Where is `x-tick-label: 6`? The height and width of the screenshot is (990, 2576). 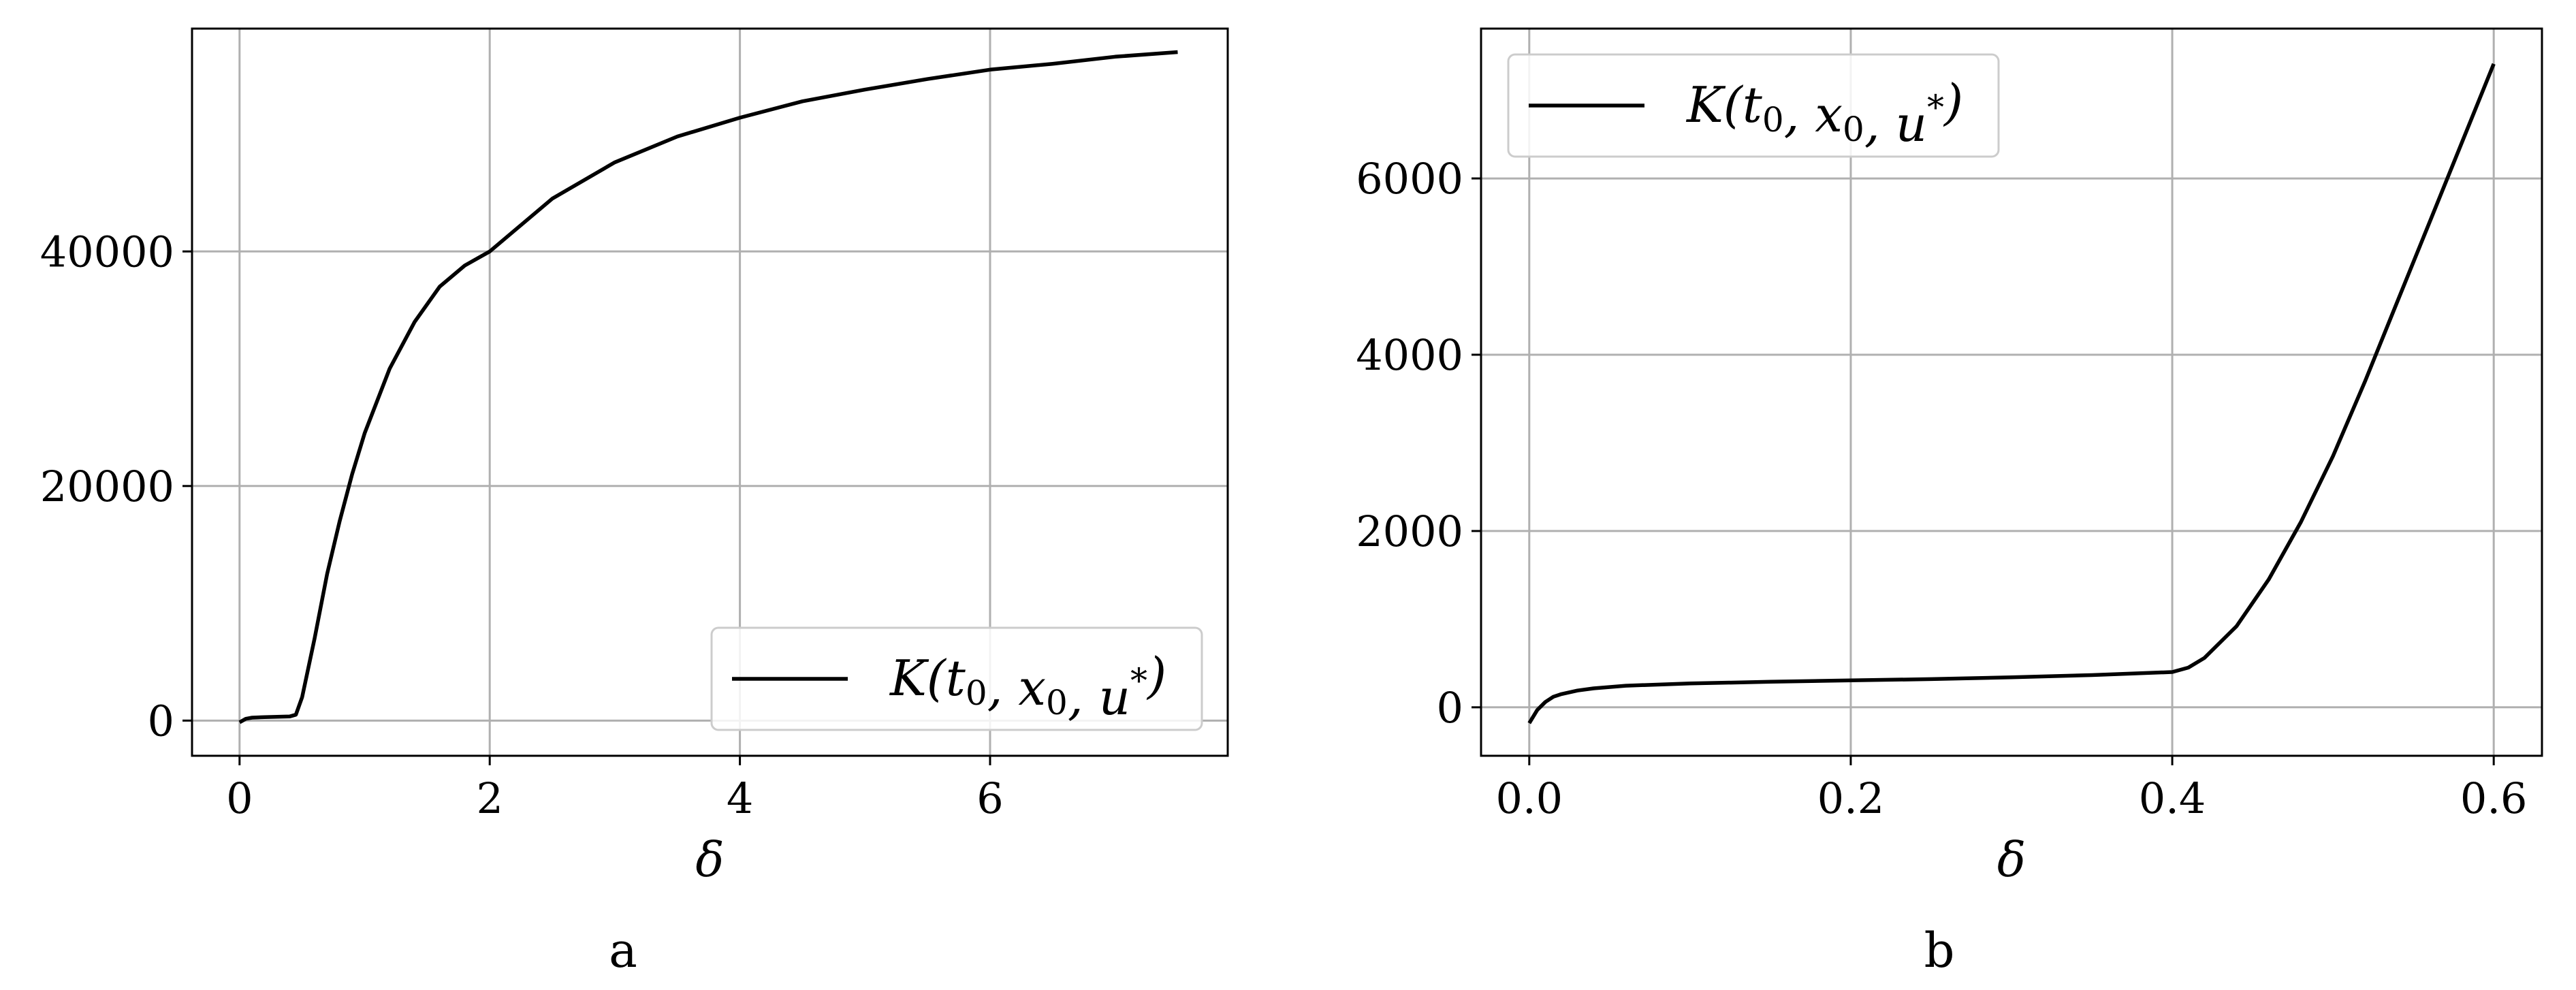 x-tick-label: 6 is located at coordinates (989, 798).